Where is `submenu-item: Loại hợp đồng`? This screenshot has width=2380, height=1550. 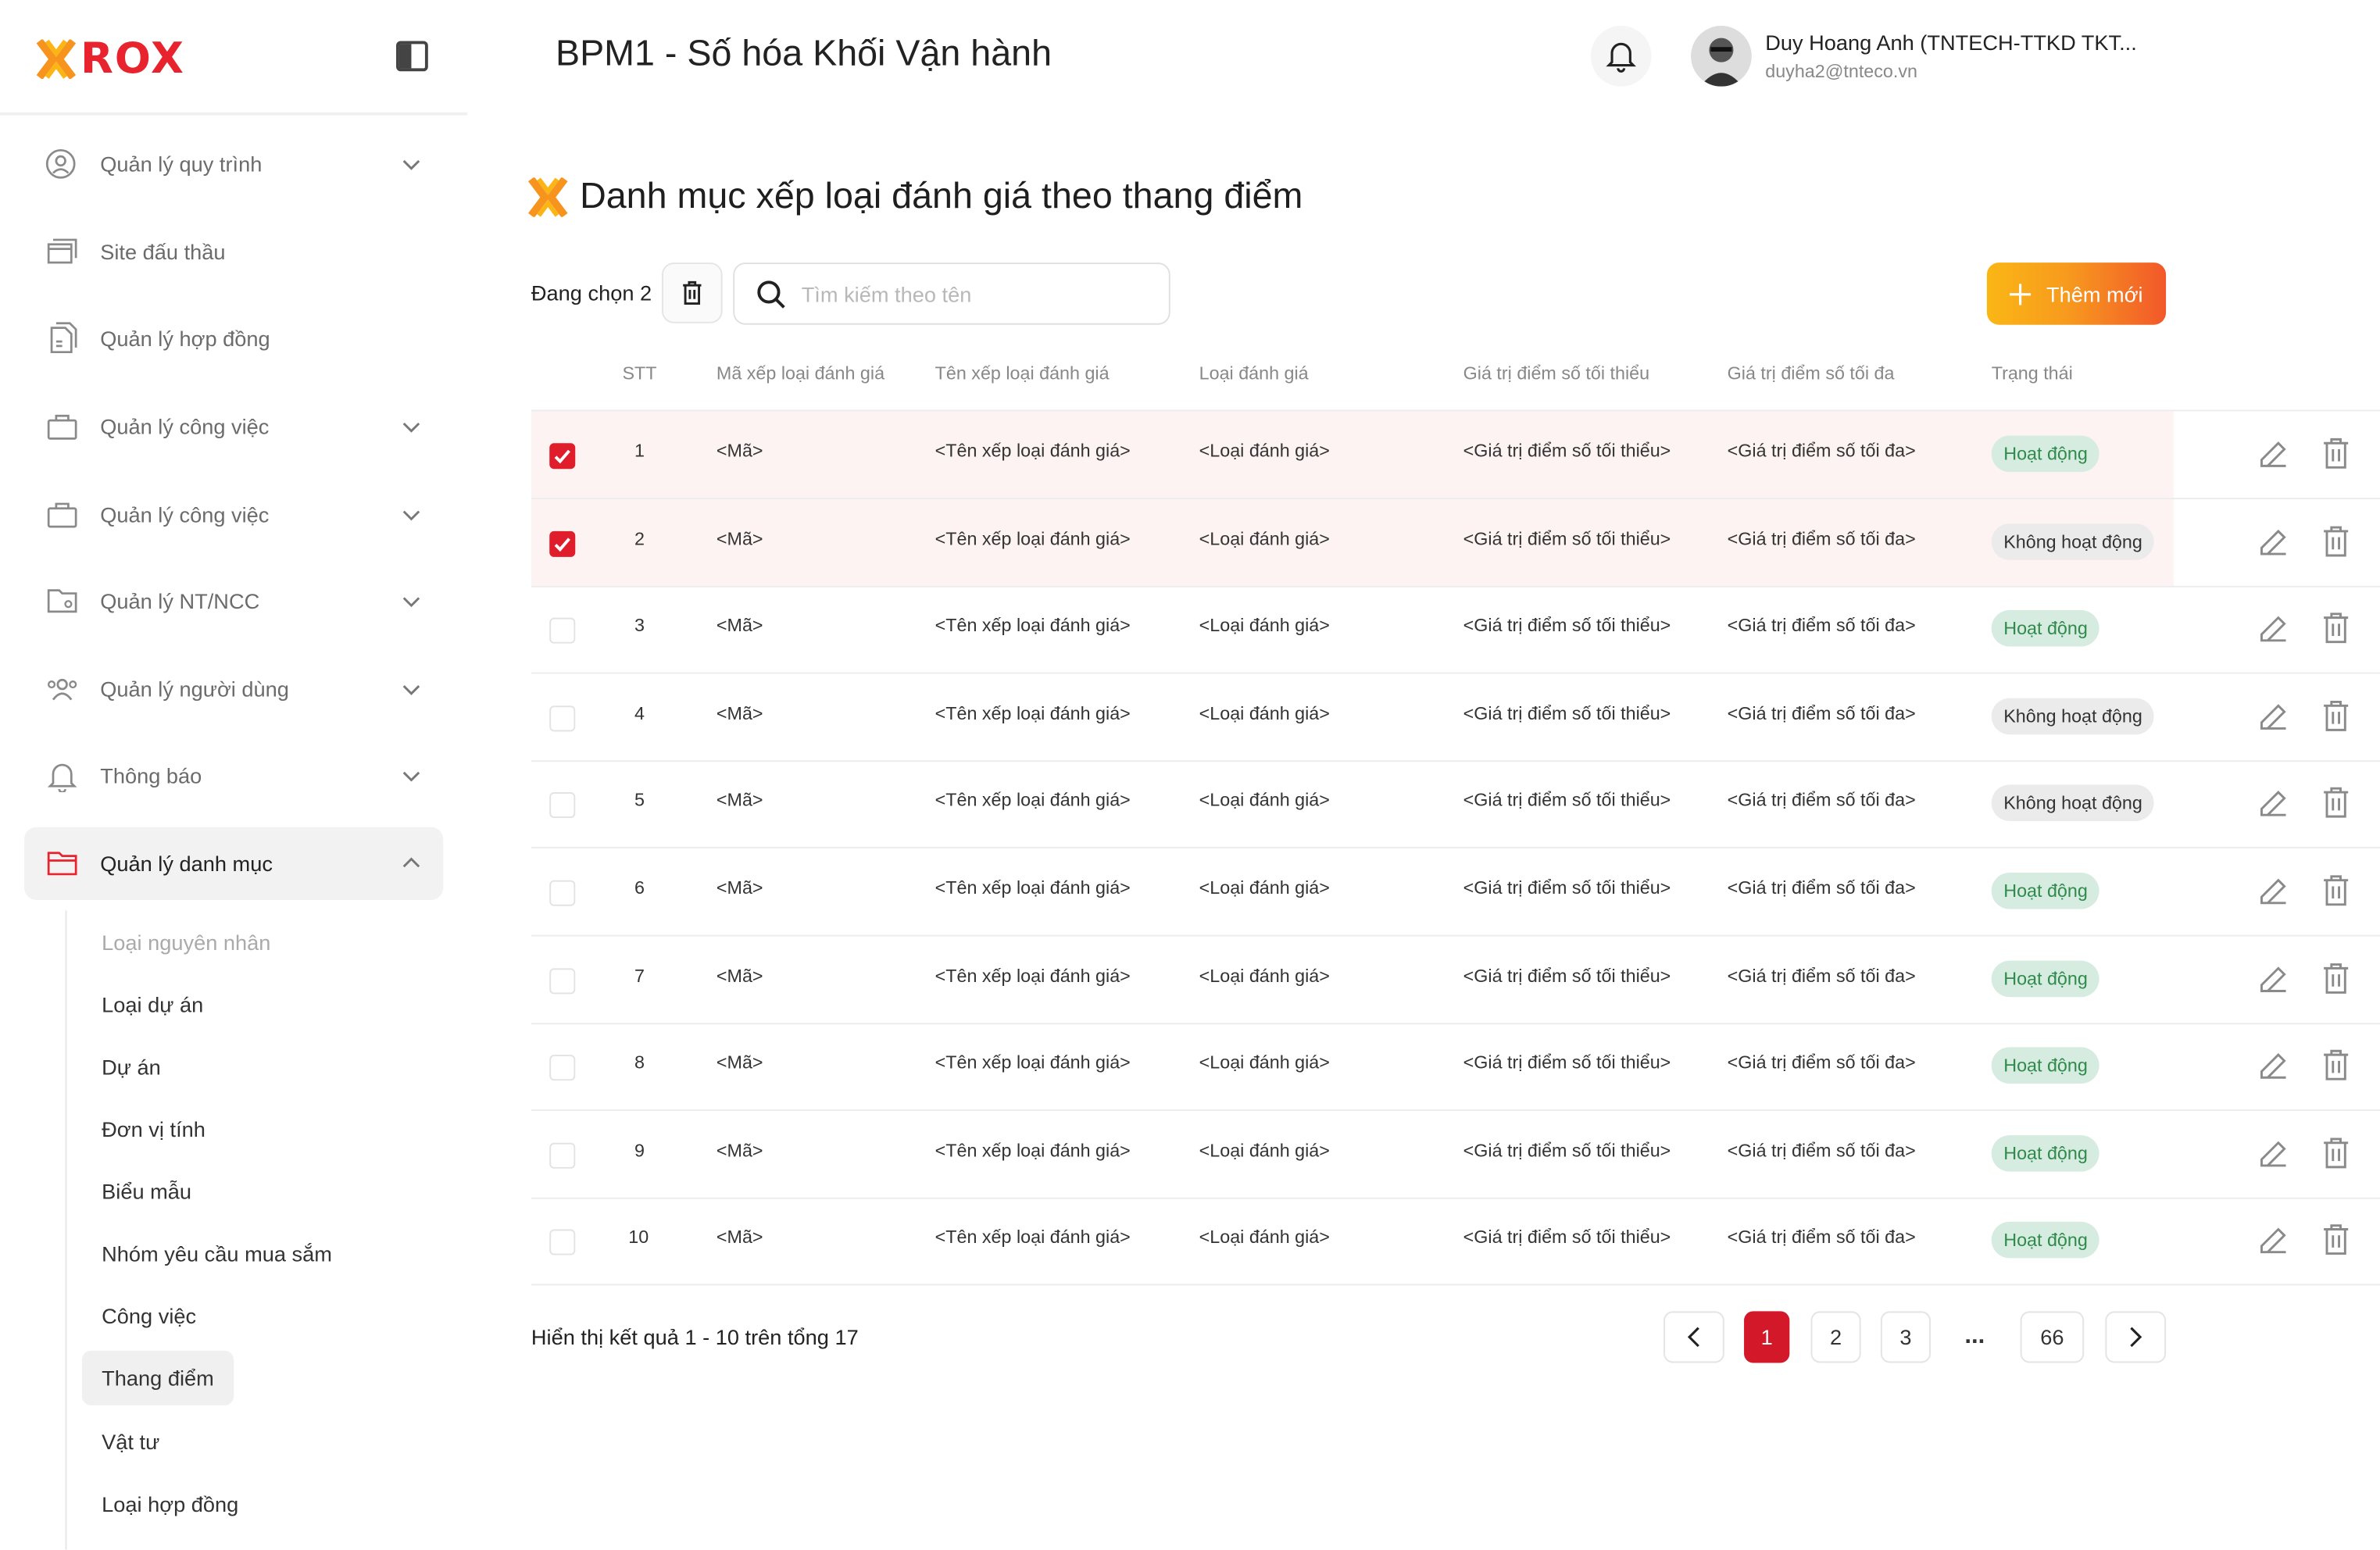 submenu-item: Loại hợp đồng is located at coordinates (170, 1503).